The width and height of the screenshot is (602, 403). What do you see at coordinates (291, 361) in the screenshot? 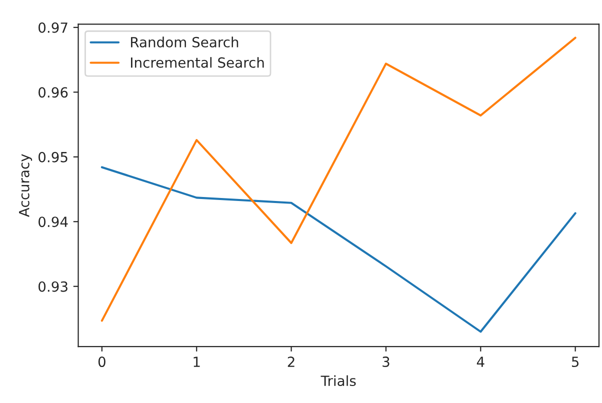
I see `x-tick-label: 2` at bounding box center [291, 361].